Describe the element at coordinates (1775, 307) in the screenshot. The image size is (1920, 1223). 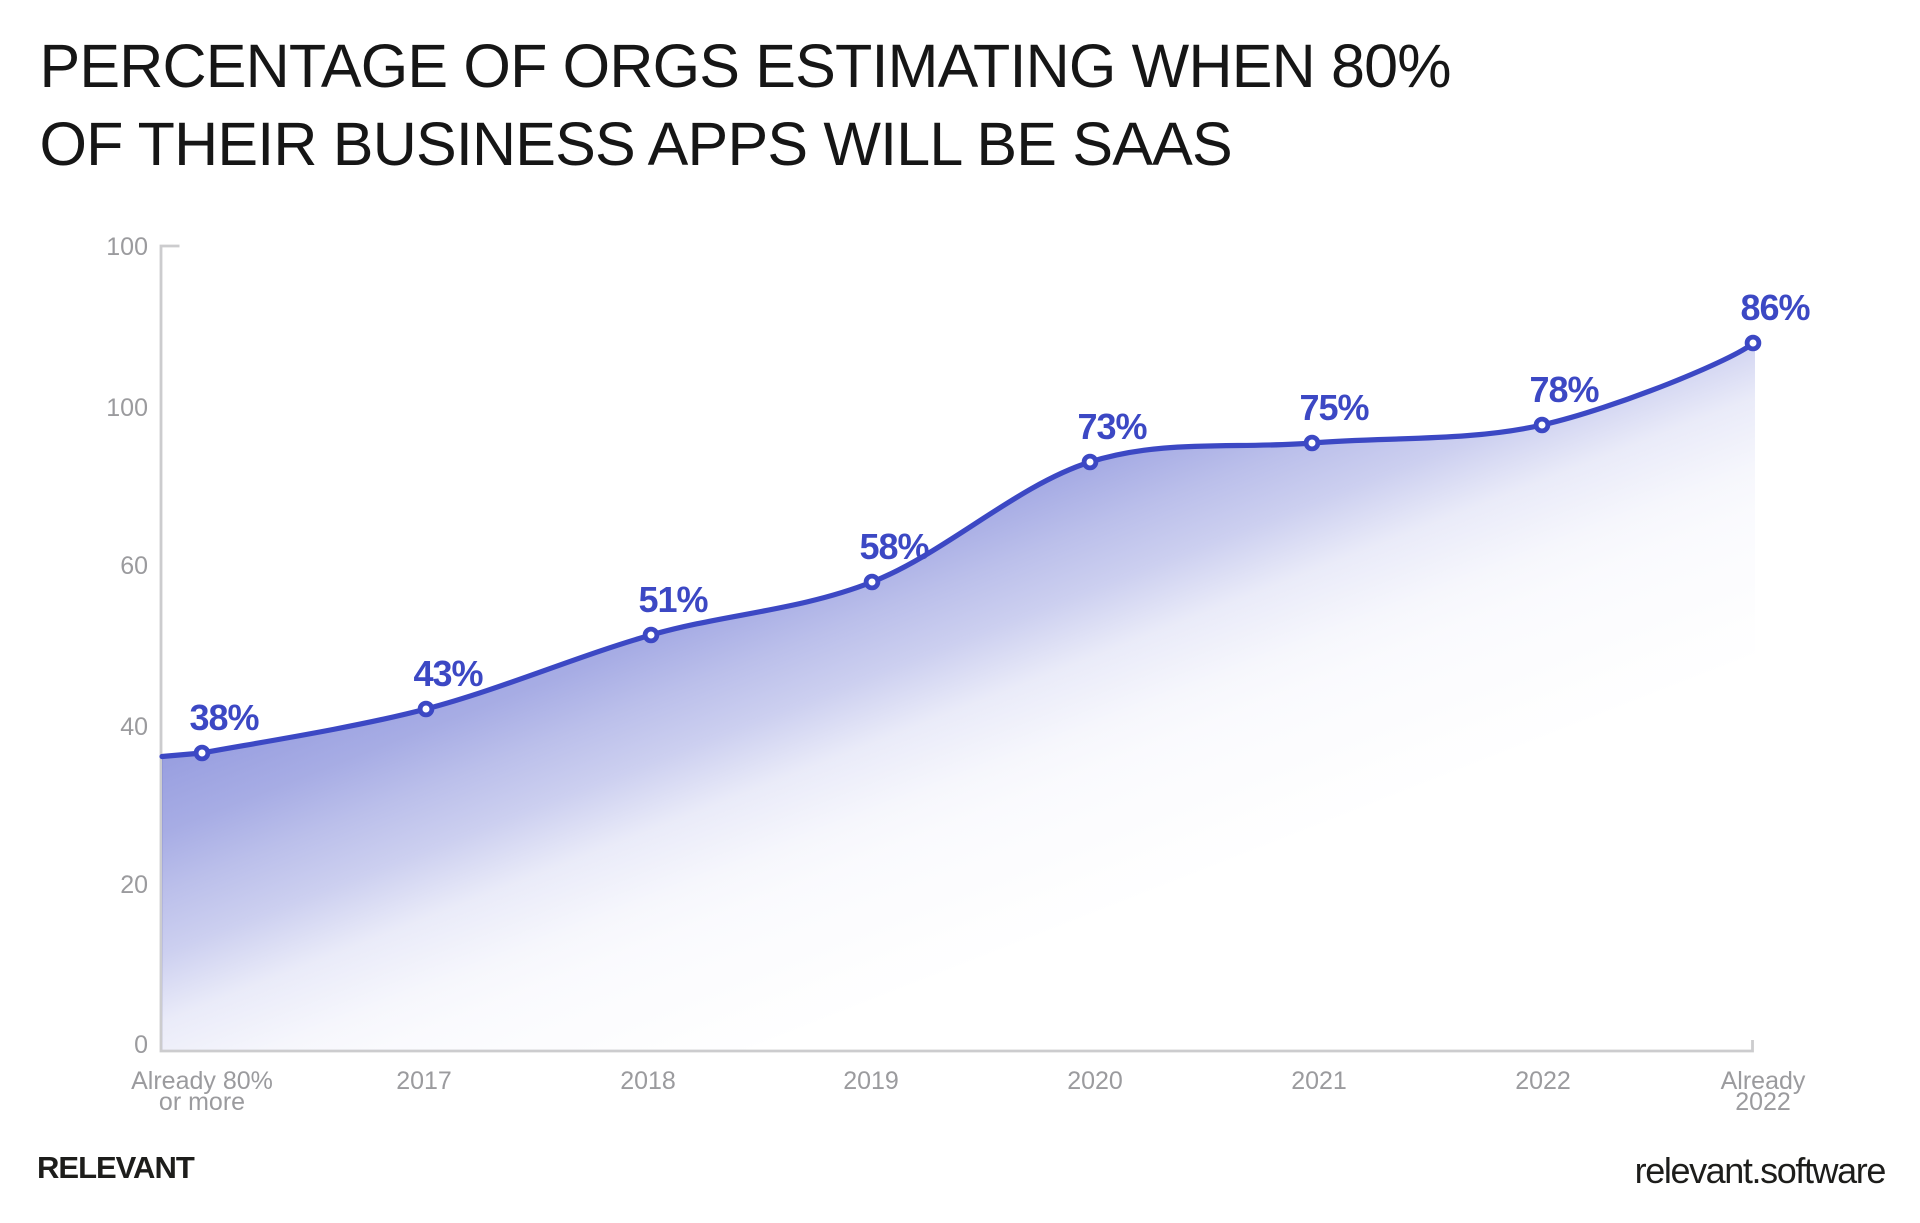
I see `svg-text: 86%` at that location.